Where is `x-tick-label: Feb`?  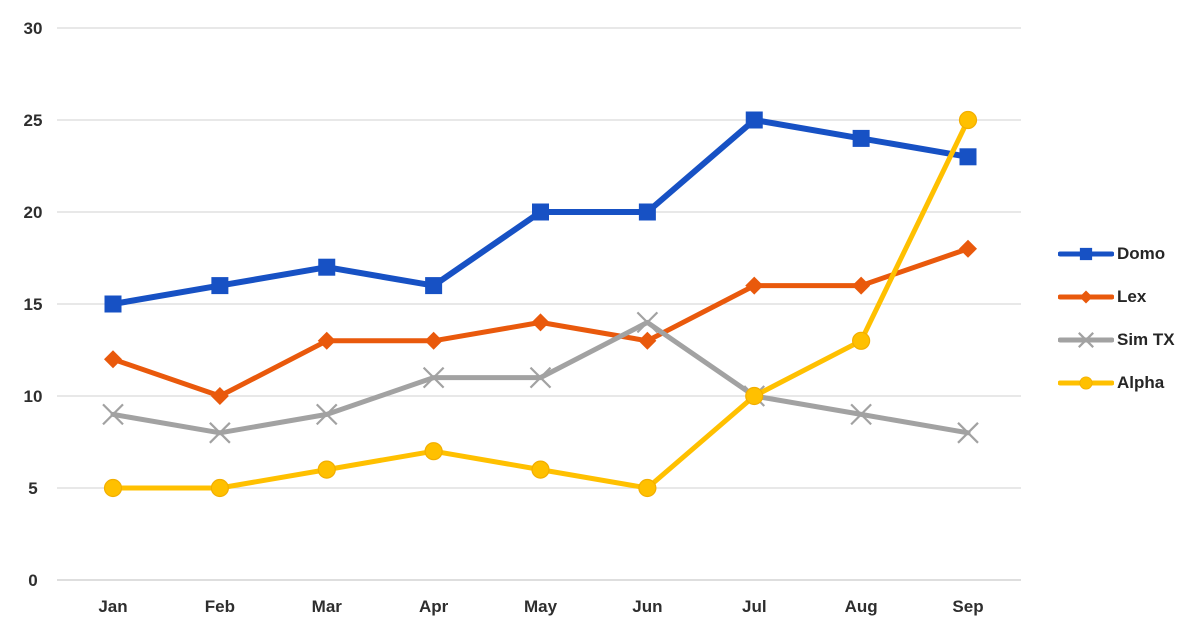 x-tick-label: Feb is located at coordinates (220, 606).